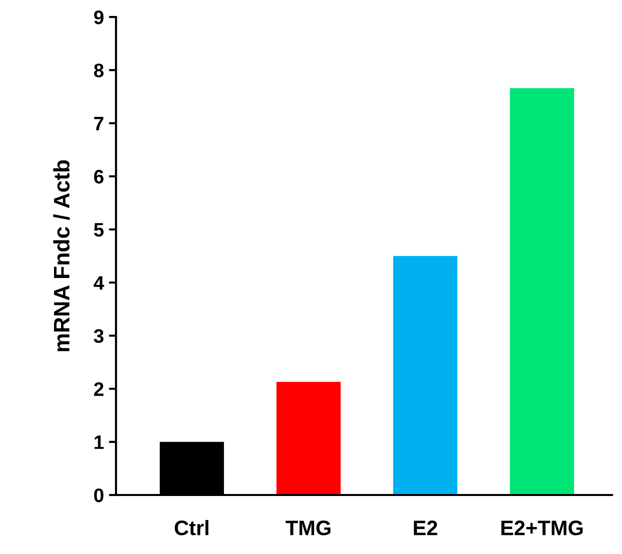 The height and width of the screenshot is (554, 622). I want to click on y-tick-label: 8, so click(99, 71).